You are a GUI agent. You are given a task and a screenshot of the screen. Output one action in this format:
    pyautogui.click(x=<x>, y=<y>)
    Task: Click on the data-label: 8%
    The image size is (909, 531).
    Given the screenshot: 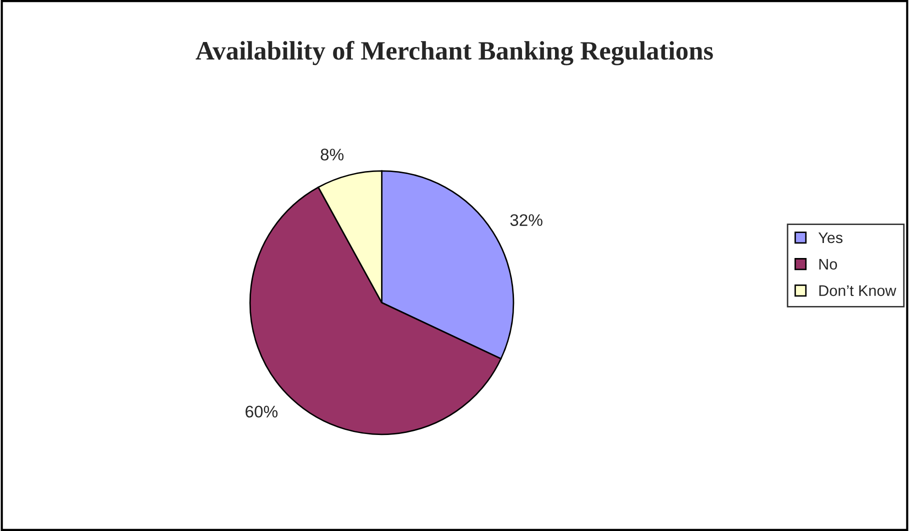 What is the action you would take?
    pyautogui.click(x=332, y=154)
    